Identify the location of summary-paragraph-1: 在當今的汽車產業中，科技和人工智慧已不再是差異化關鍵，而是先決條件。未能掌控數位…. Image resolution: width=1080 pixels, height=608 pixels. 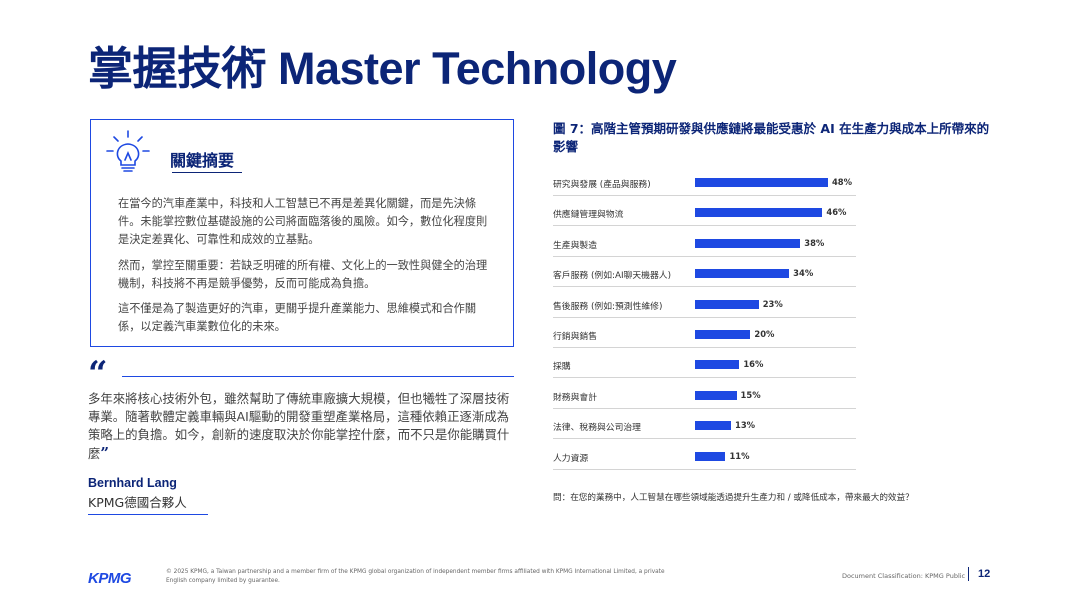
(303, 221).